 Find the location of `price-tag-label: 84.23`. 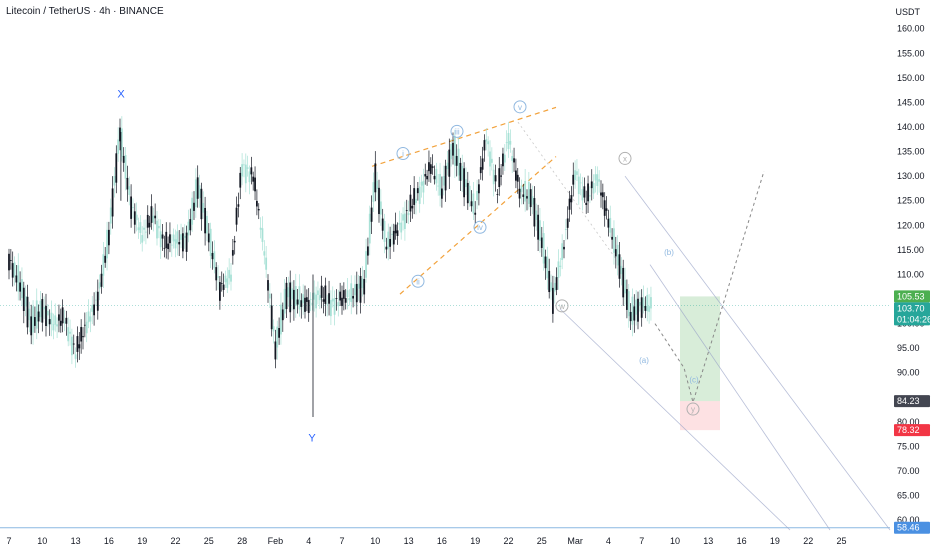

price-tag-label: 84.23 is located at coordinates (908, 401).